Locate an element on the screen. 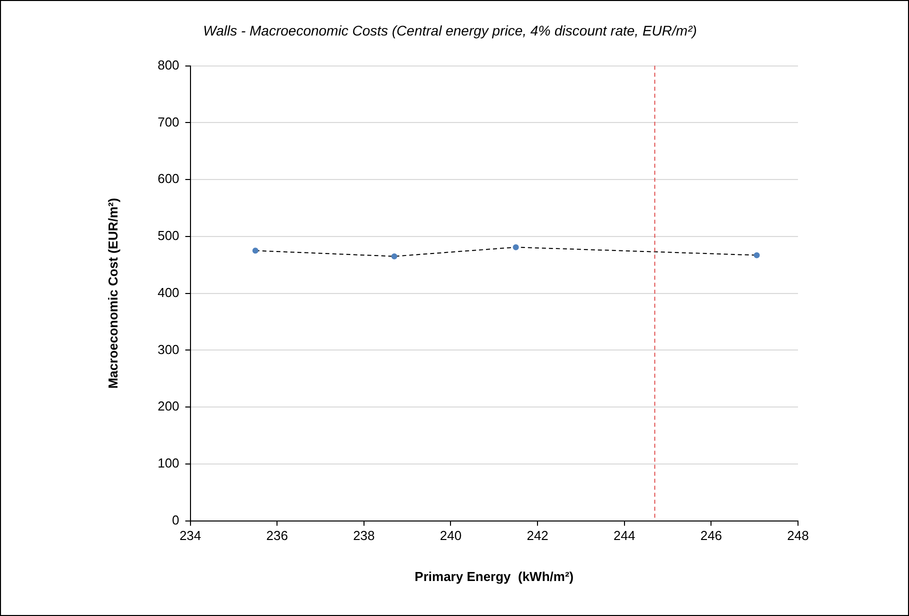  y-tick-label: 0 is located at coordinates (176, 520).